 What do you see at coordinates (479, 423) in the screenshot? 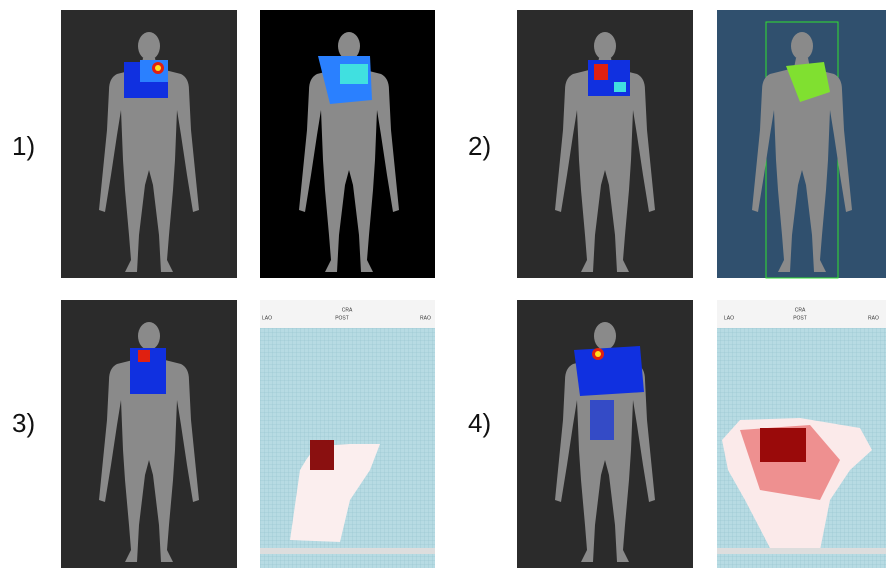
I see `figure-label: 4)` at bounding box center [479, 423].